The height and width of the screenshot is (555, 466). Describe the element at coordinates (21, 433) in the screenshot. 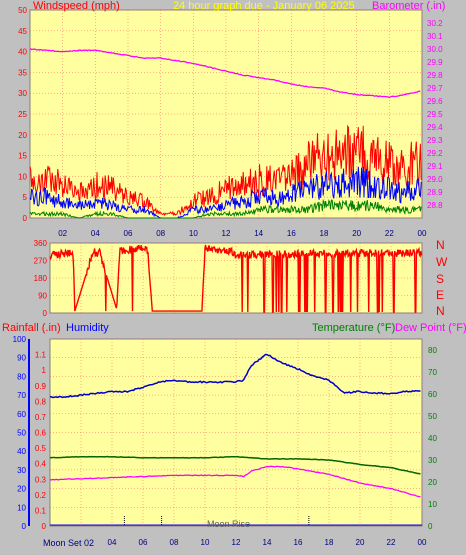

I see `humidity-tick-label: 50` at that location.